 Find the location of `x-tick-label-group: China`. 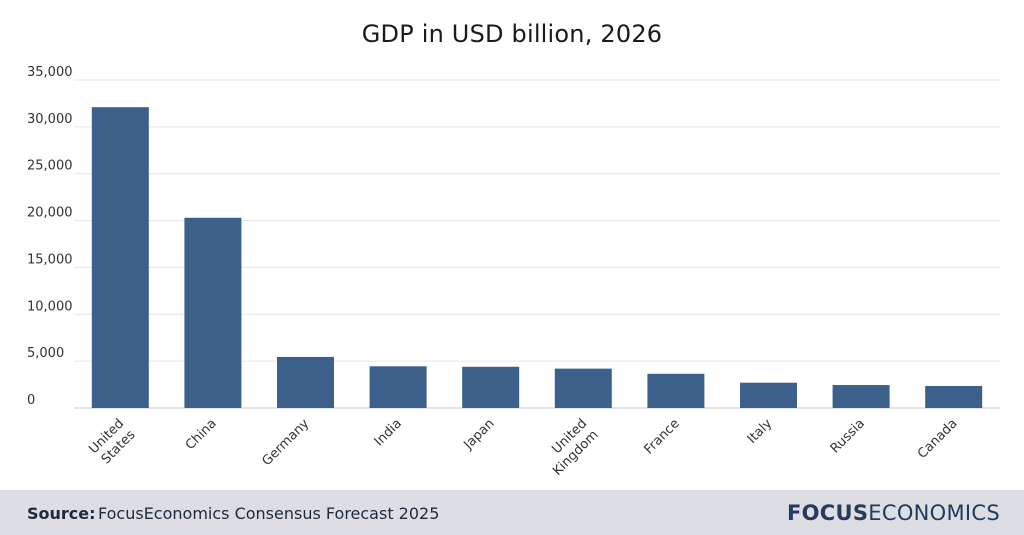

x-tick-label-group: China is located at coordinates (201, 434).